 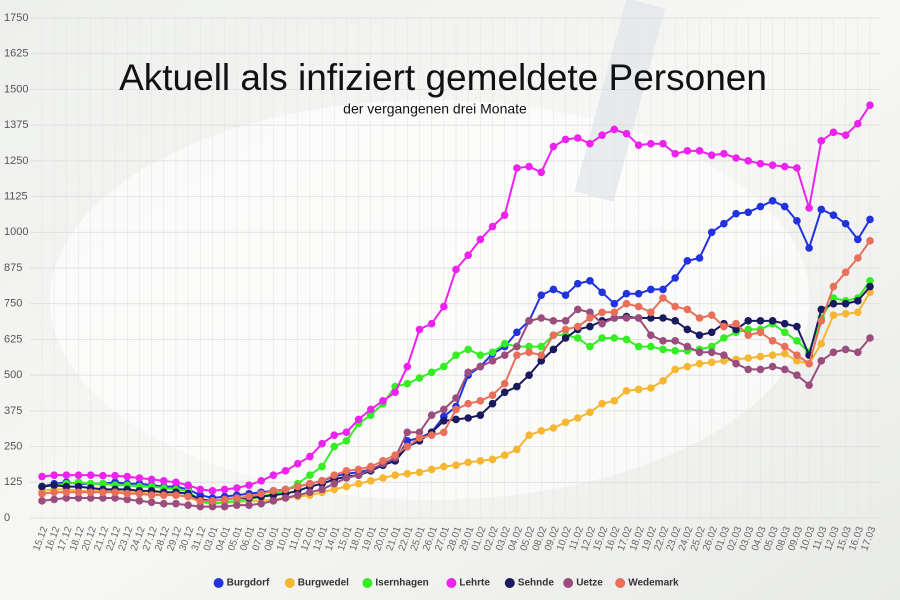 What do you see at coordinates (16, 161) in the screenshot?
I see `y-tick-label: 1250` at bounding box center [16, 161].